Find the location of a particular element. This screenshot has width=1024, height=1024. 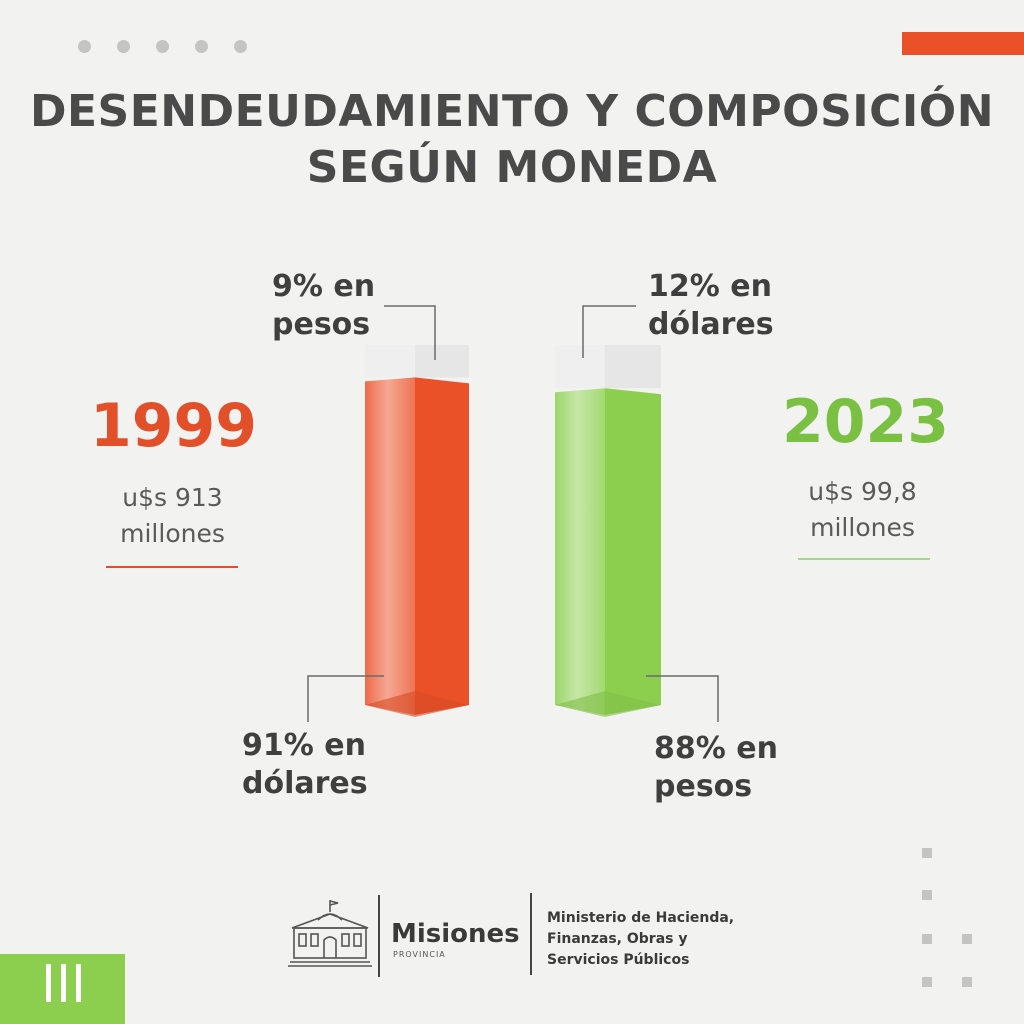

label-line: 91% en is located at coordinates (304, 745).